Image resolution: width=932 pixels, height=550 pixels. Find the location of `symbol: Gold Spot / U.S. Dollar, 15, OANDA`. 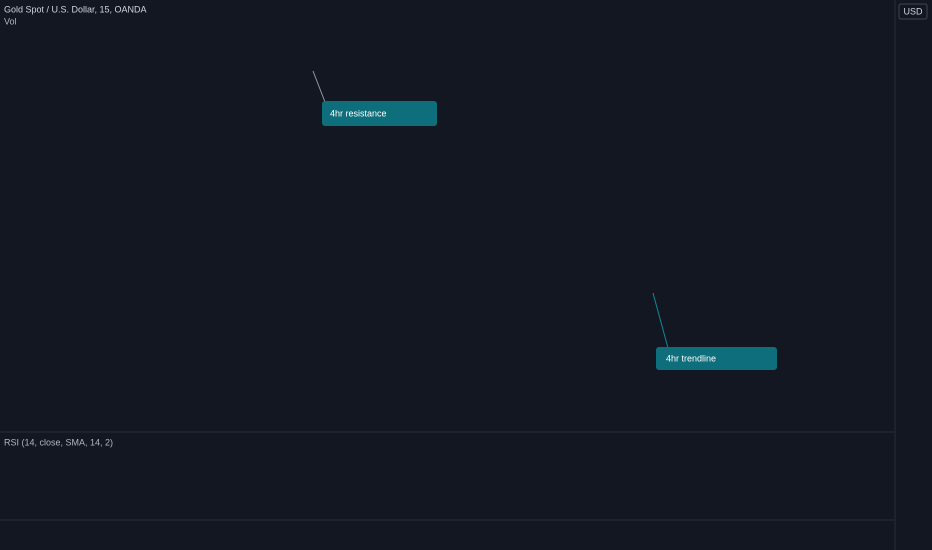

symbol: Gold Spot / U.S. Dollar, 15, OANDA is located at coordinates (75, 9).